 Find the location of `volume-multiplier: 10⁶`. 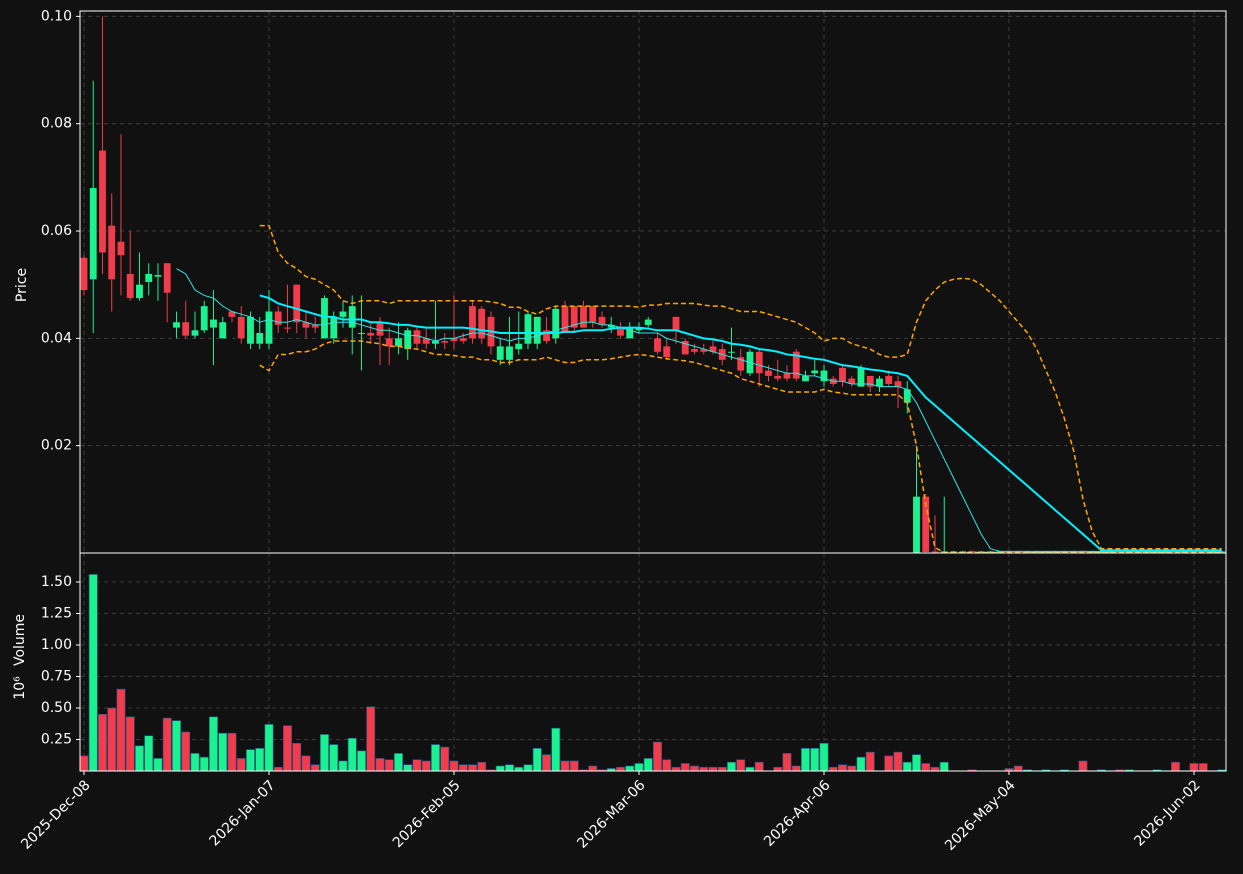

volume-multiplier: 10⁶ is located at coordinates (20, 688).